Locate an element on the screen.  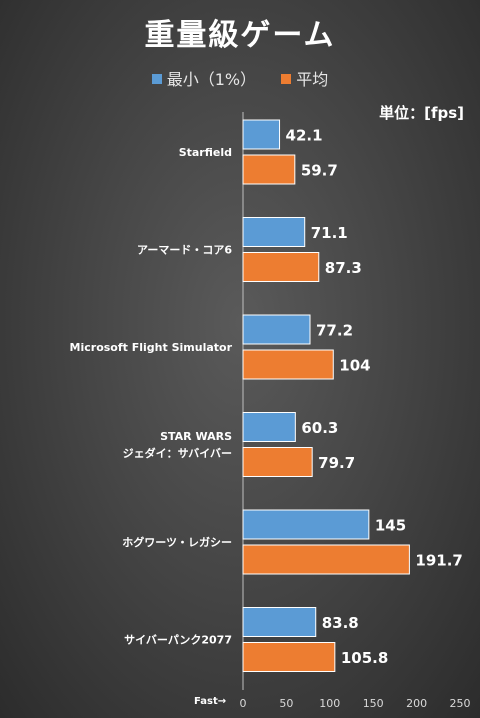
x-tick-label: 150 is located at coordinates (373, 703).